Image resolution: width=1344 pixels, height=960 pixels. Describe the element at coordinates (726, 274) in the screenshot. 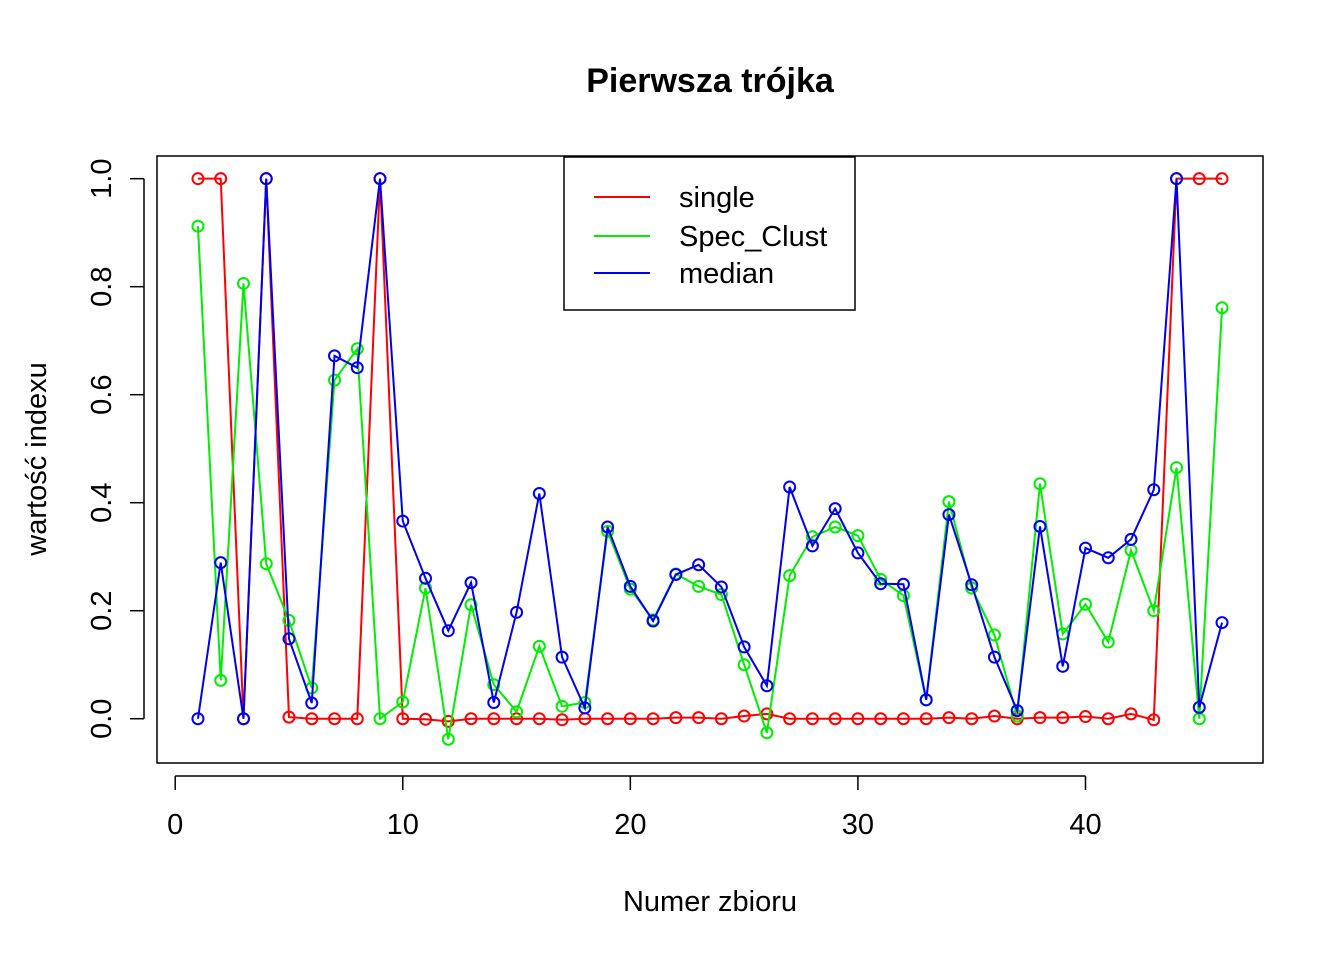

I see `legend-label-median: median` at that location.